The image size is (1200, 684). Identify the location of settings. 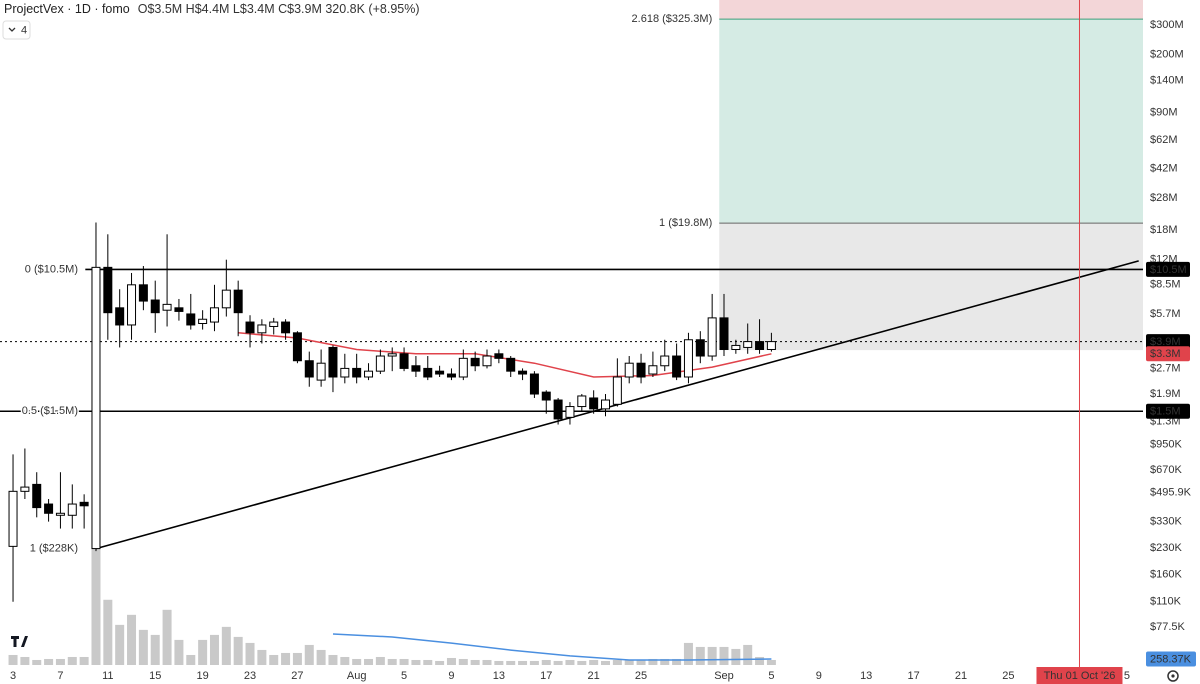
(1173, 676).